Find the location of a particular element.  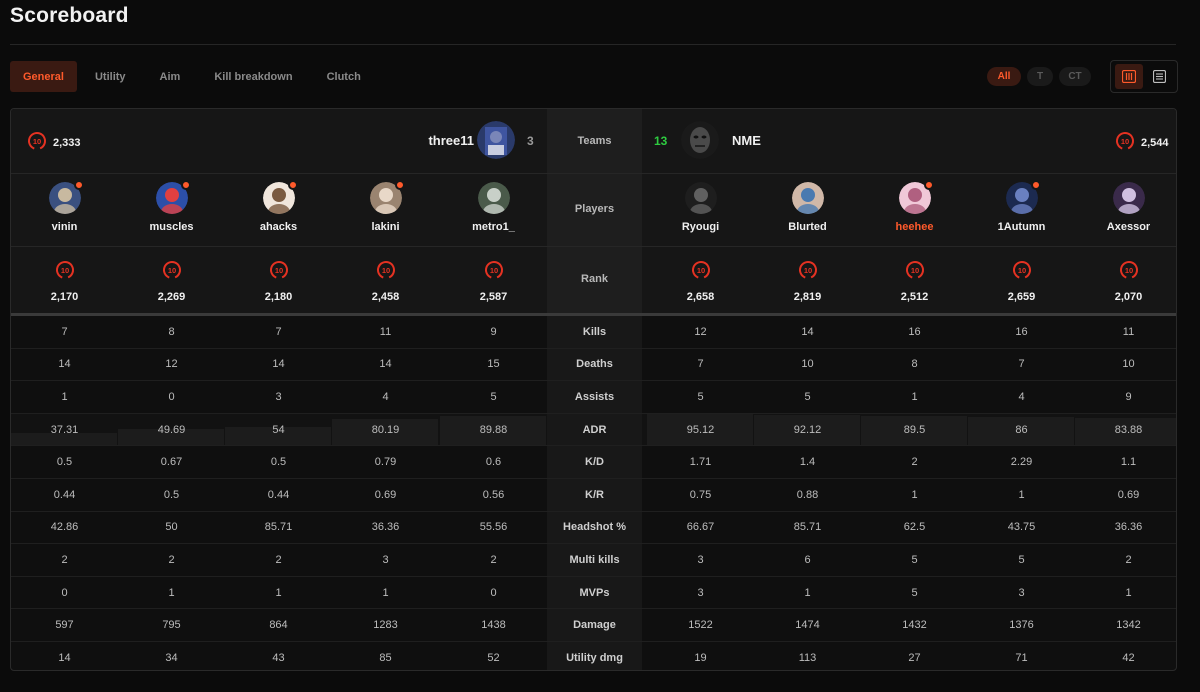

player-left-5: metro1_ is located at coordinates (493, 203).